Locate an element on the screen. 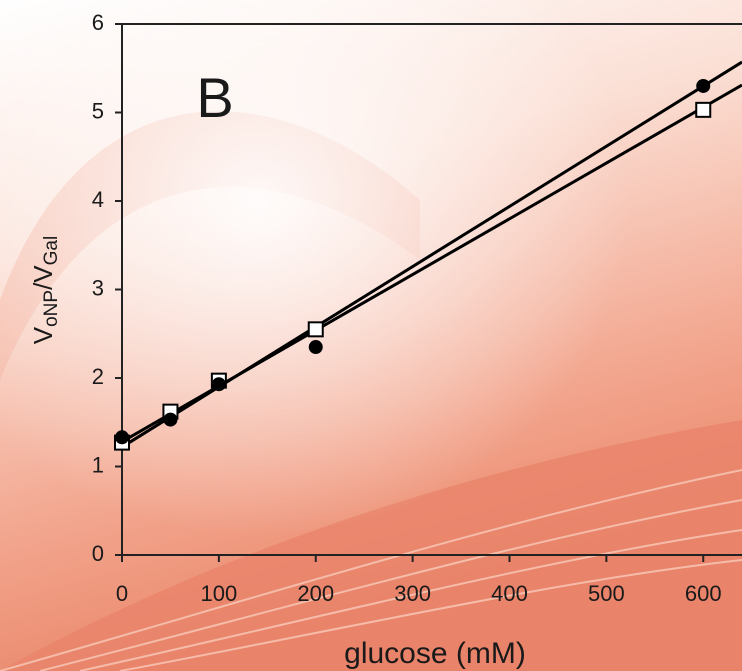 The width and height of the screenshot is (742, 671). y-tick-label: 2 is located at coordinates (98, 376).